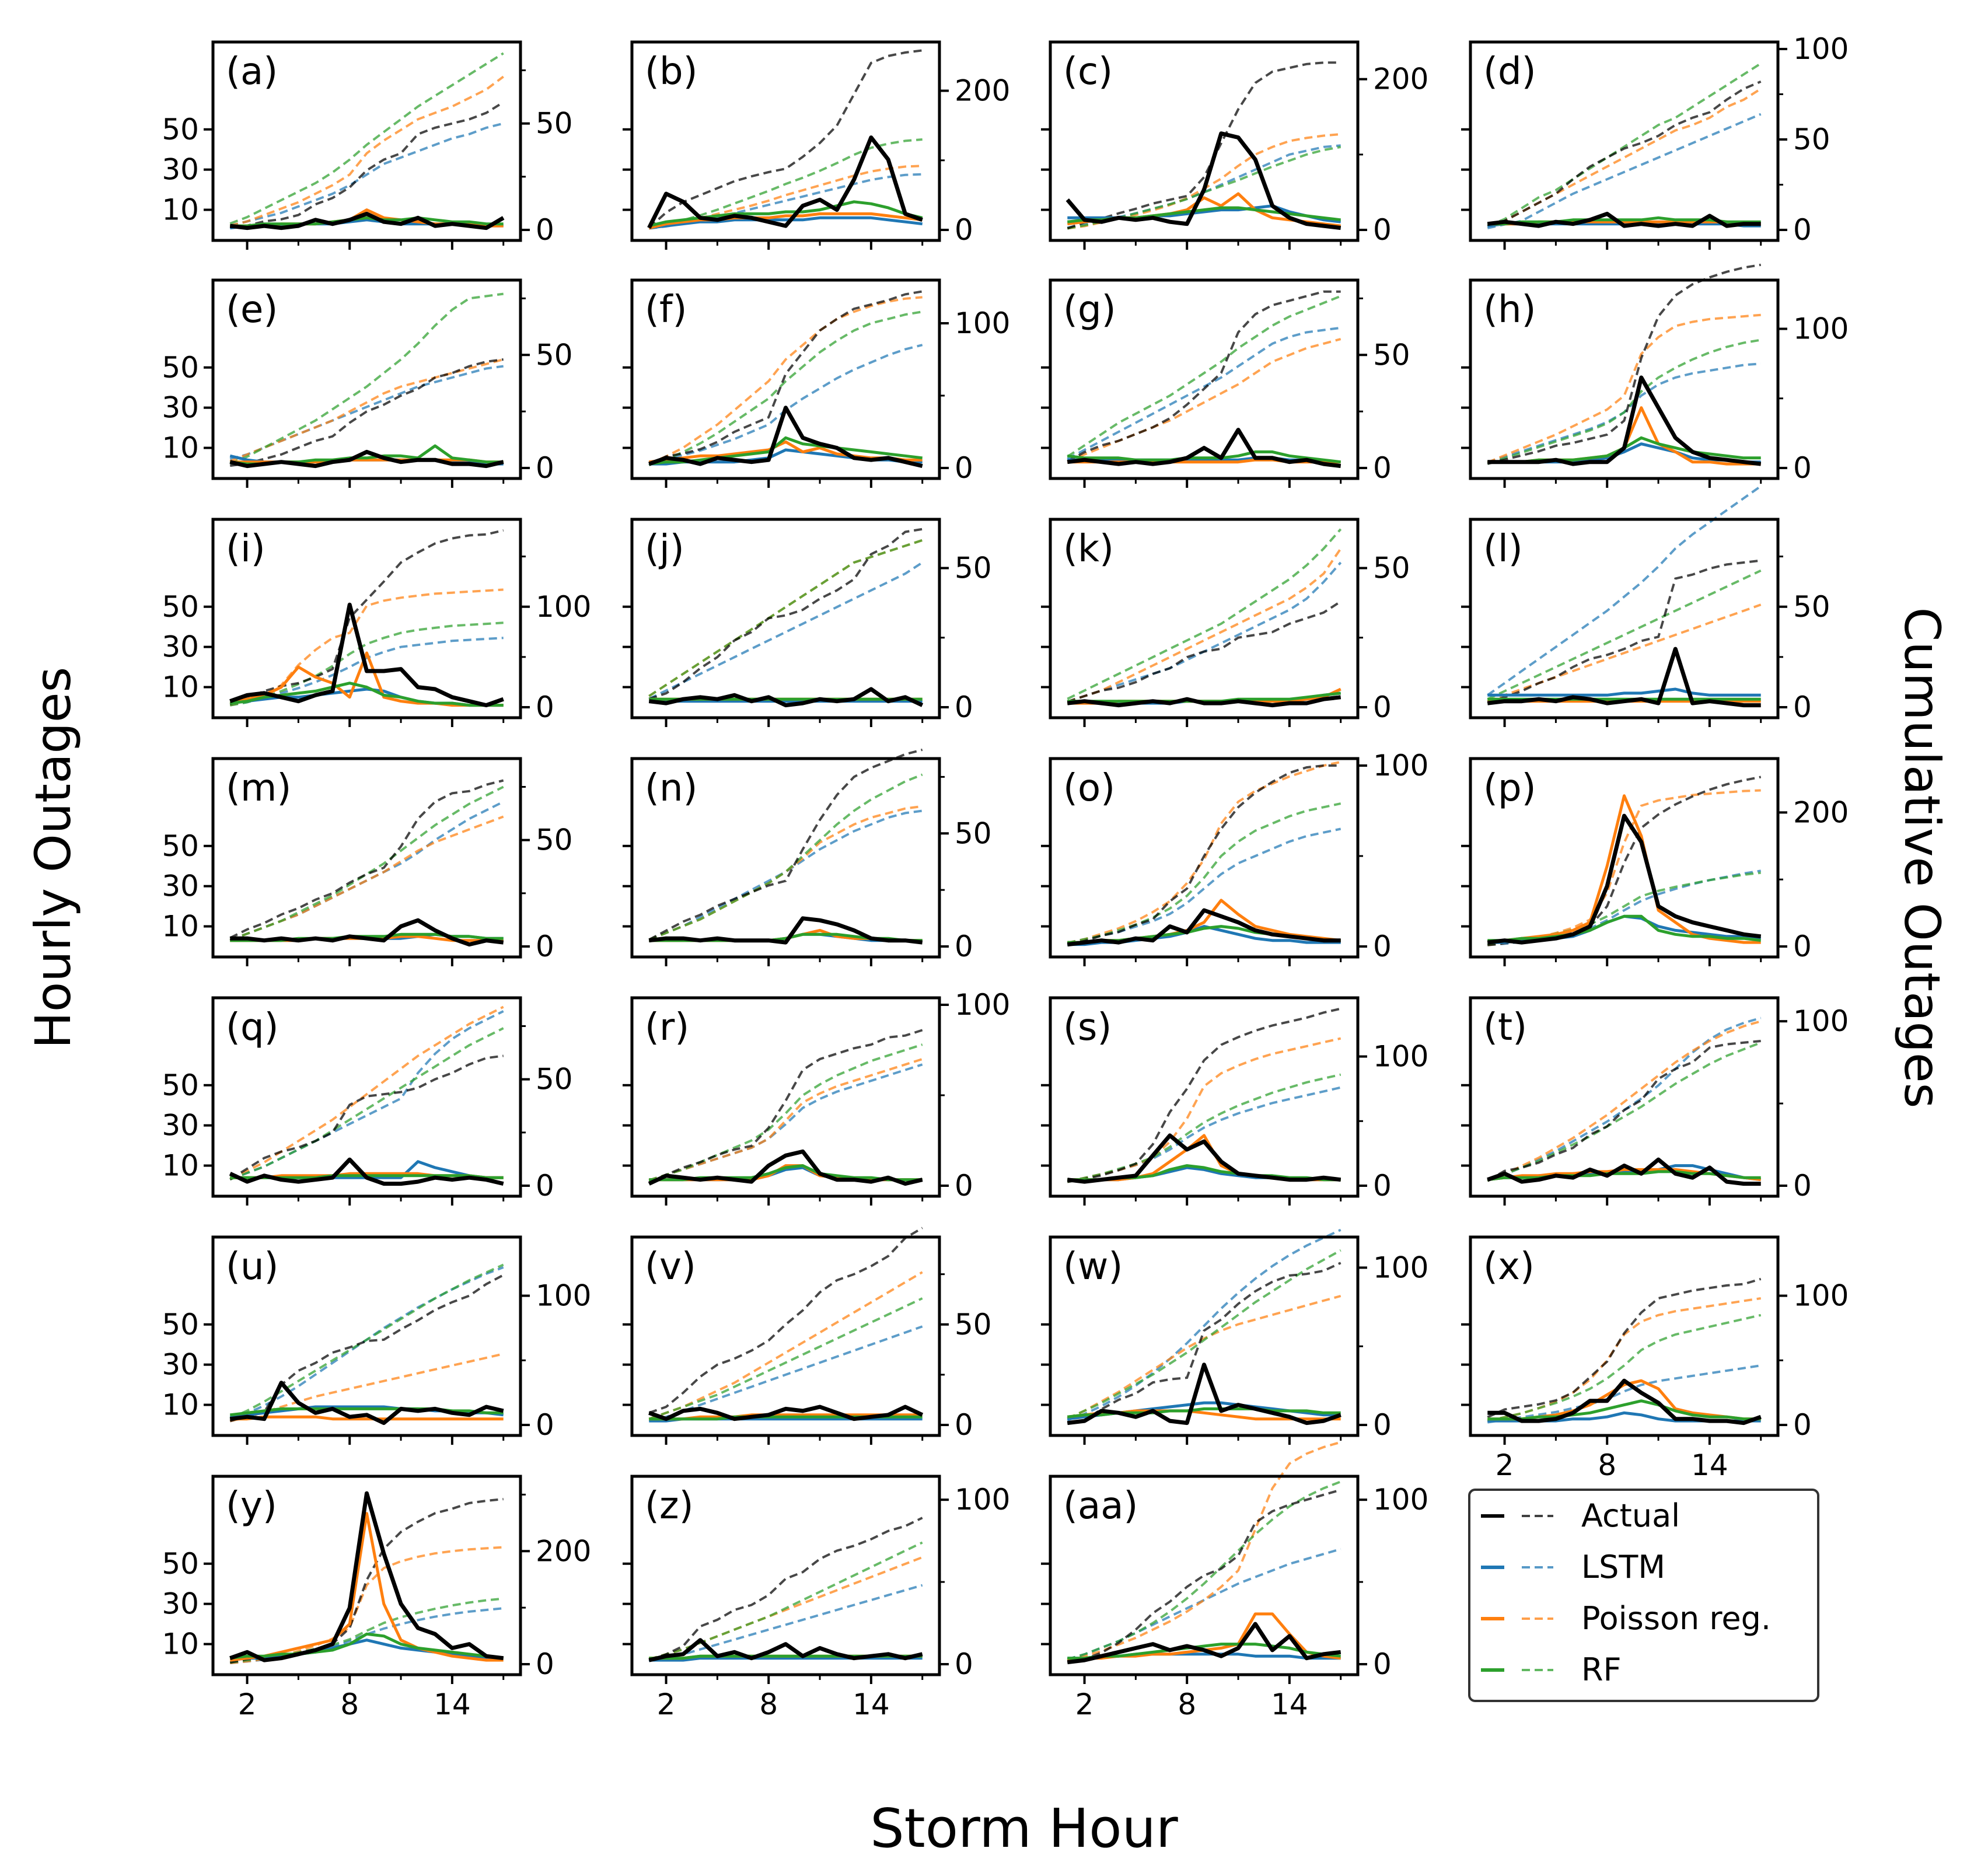 This screenshot has height=1876, width=1974. What do you see at coordinates (786, 1660) in the screenshot?
I see `hourly-series-lstm` at bounding box center [786, 1660].